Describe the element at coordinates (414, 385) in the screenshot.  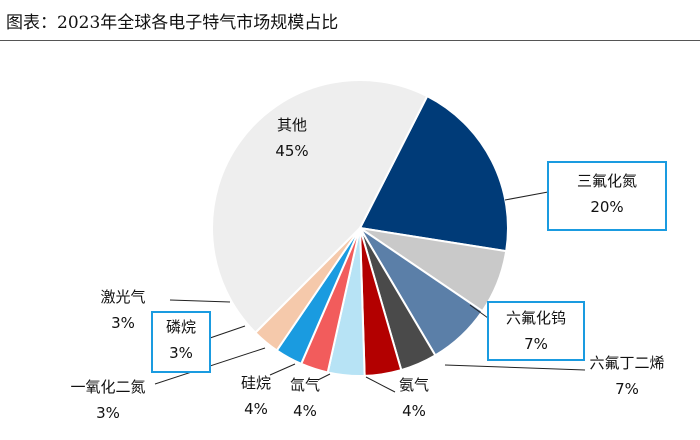
I see `slice-name-label: 氨气` at that location.